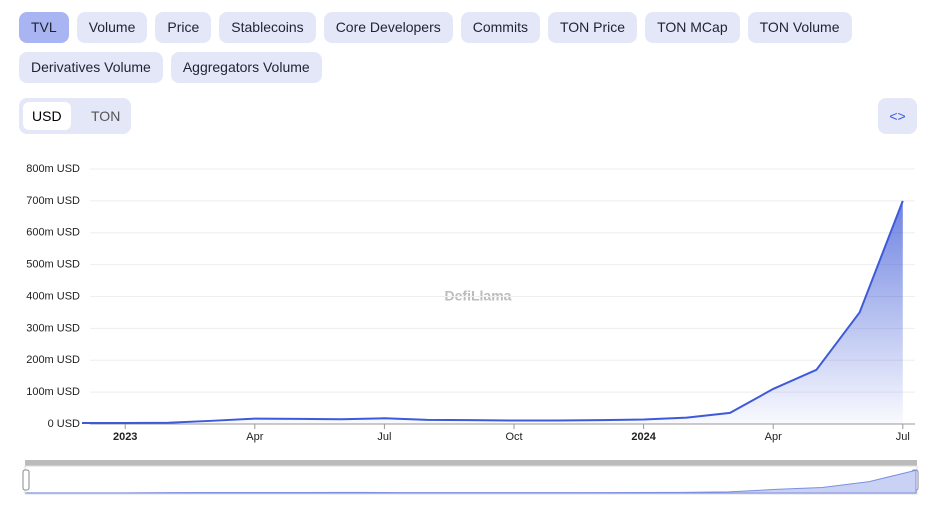 This screenshot has width=934, height=524. I want to click on y-tick-label: 600m USD, so click(53, 233).